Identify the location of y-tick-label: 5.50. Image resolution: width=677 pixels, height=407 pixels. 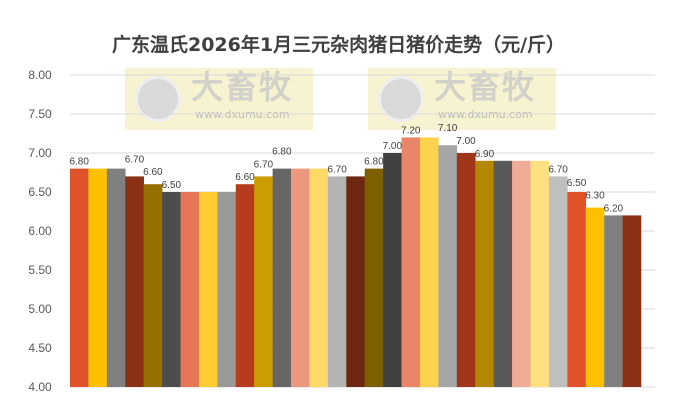
(40, 270).